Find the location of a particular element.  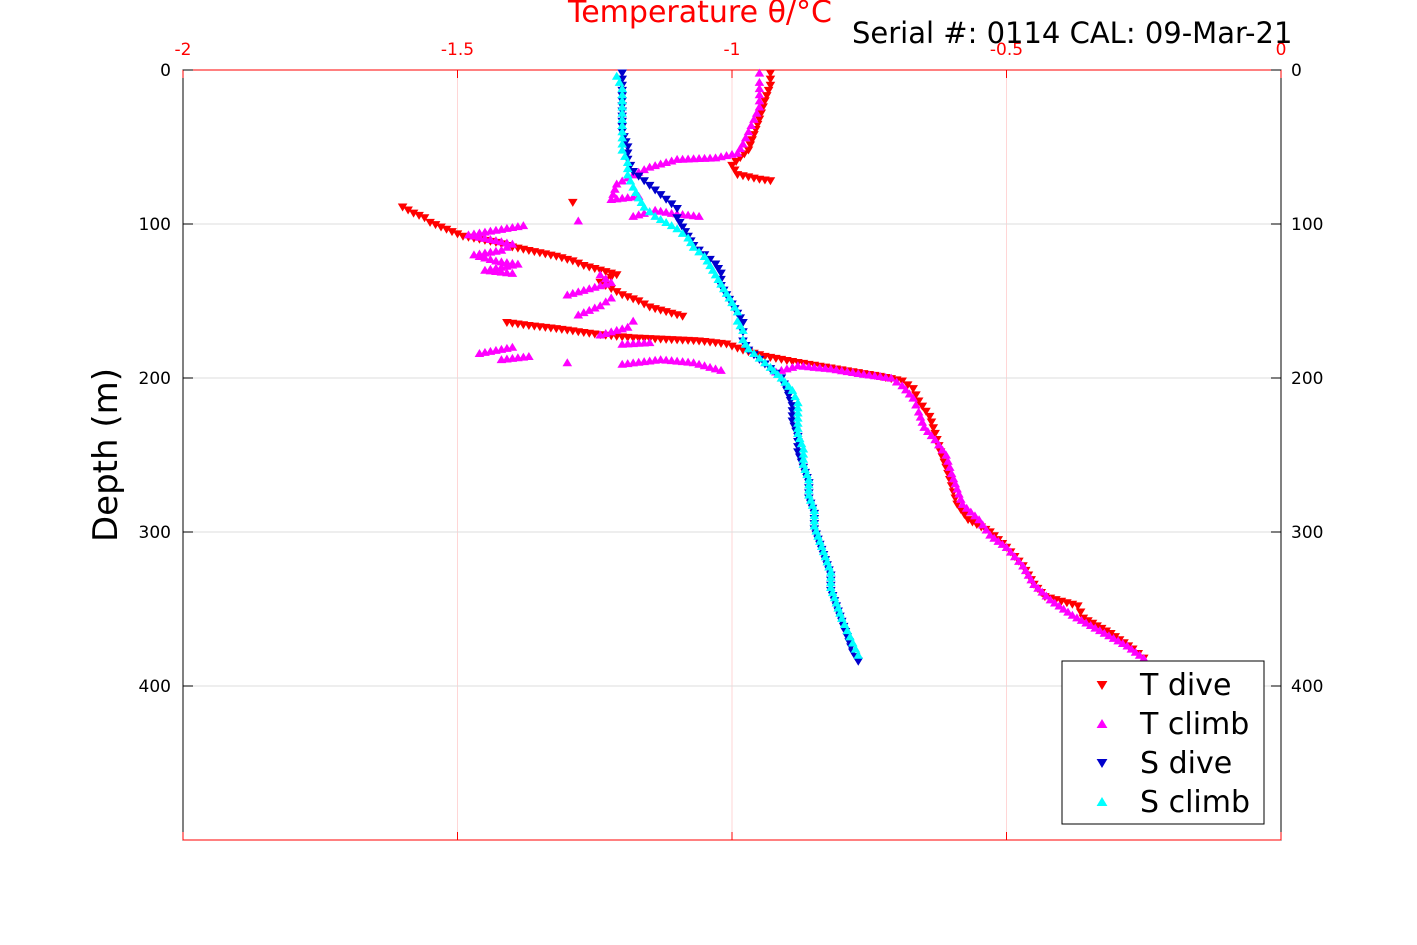

y-tick-label-right: 0 is located at coordinates (1296, 71).